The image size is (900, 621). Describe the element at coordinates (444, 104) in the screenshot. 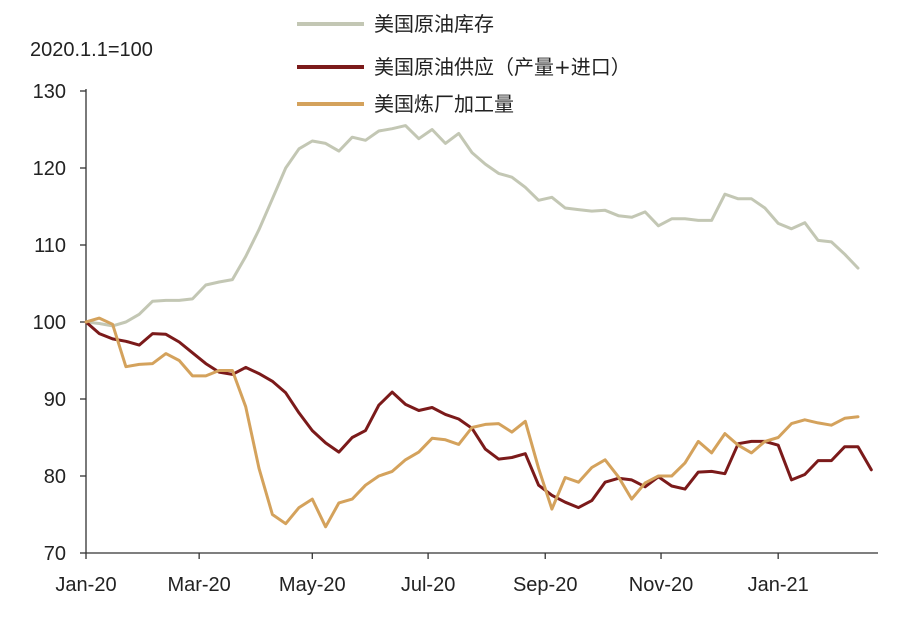

I see `legend-label-3: 美国炼厂加工量` at that location.